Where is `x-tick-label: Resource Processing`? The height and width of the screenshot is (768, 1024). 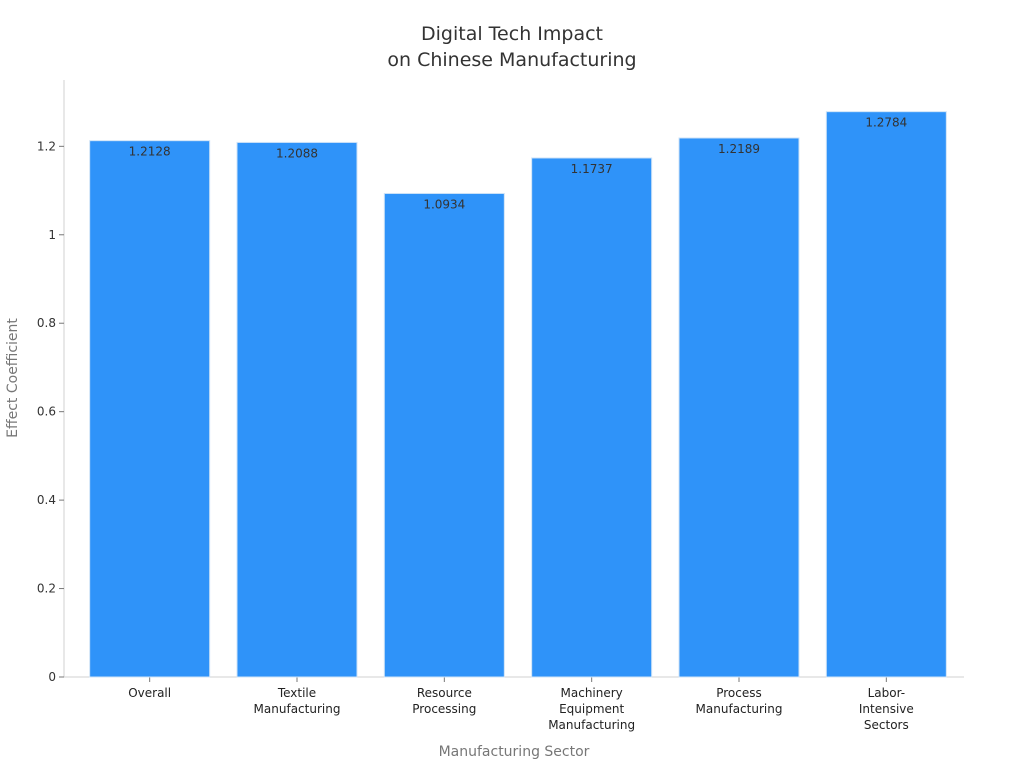
x-tick-label: Resource Processing is located at coordinates (444, 701).